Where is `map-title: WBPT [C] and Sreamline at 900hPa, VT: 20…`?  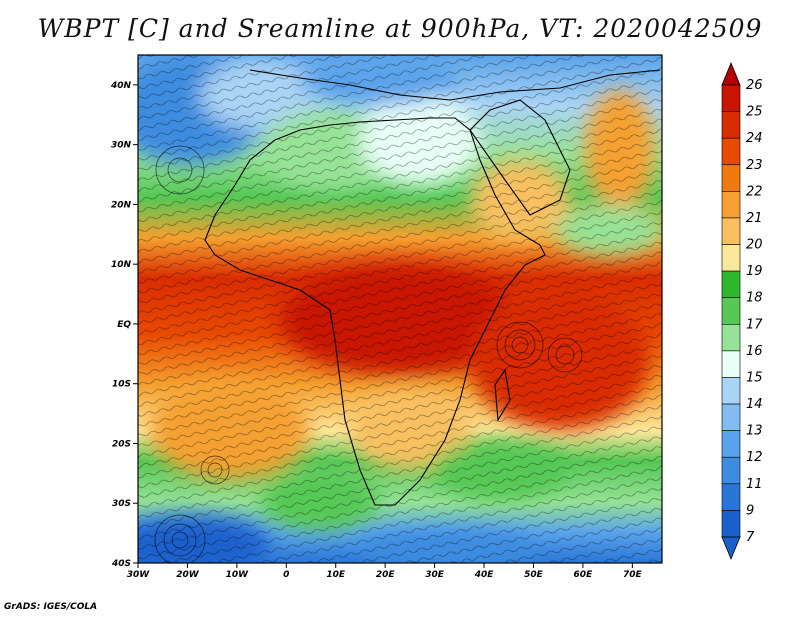
map-title: WBPT [C] and Sreamline at 900hPa, VT: 20… is located at coordinates (400, 28).